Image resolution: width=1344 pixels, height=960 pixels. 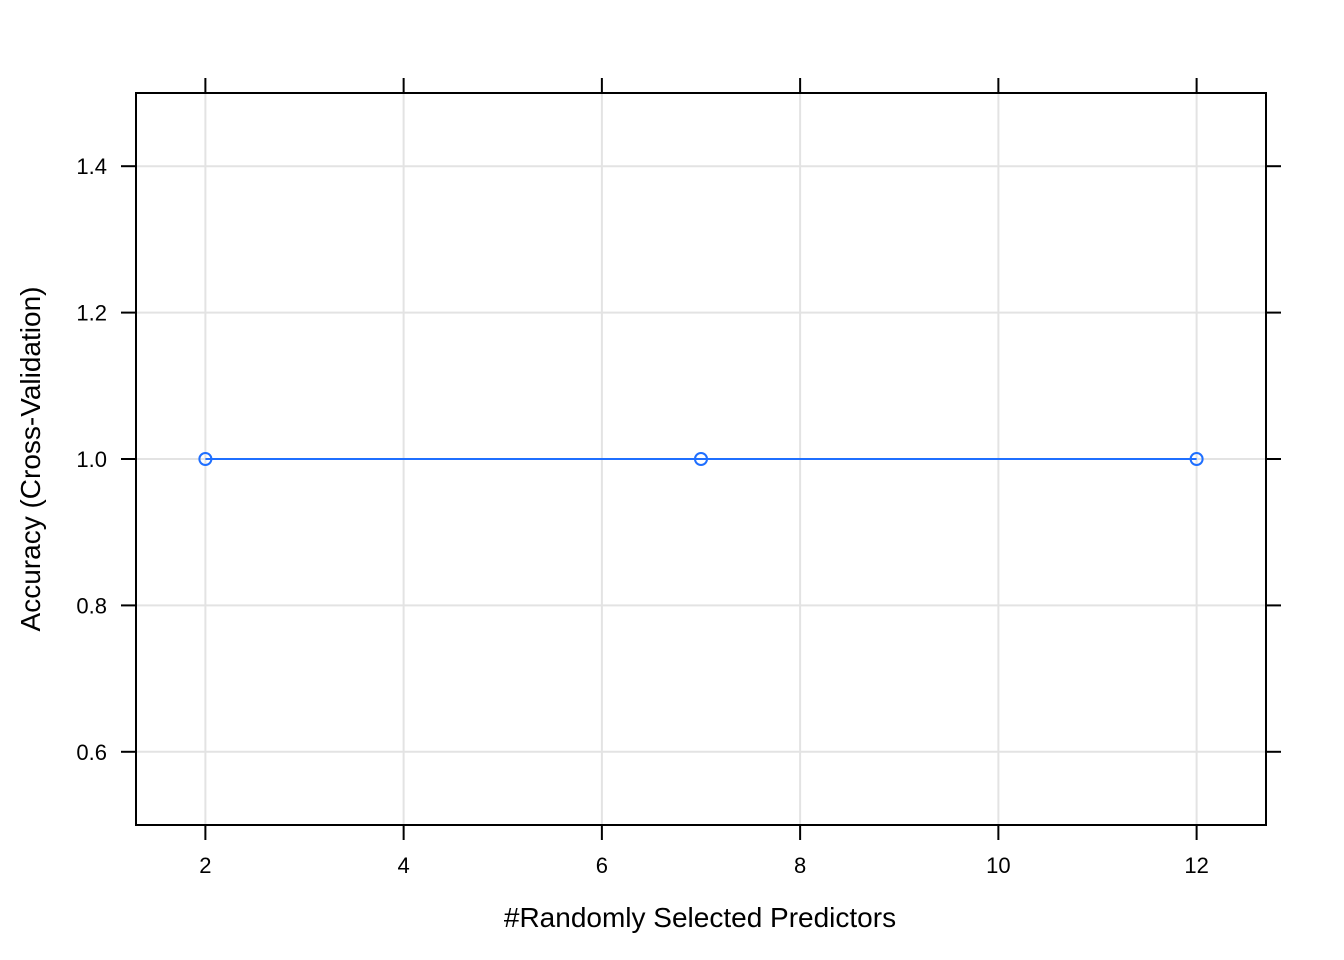 What do you see at coordinates (91, 313) in the screenshot?
I see `y-tick-label: 1.2` at bounding box center [91, 313].